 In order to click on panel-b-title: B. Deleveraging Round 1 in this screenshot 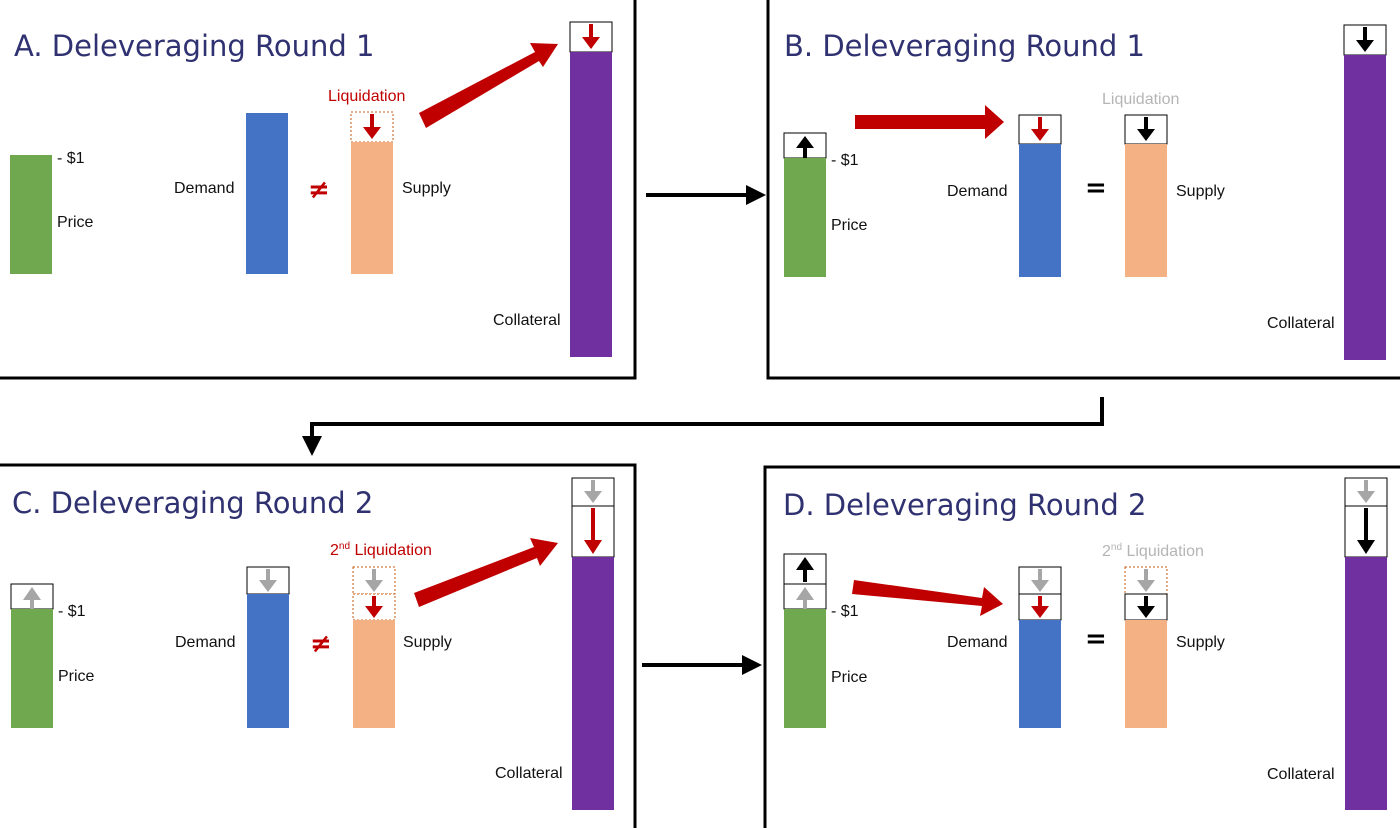, I will do `click(964, 46)`.